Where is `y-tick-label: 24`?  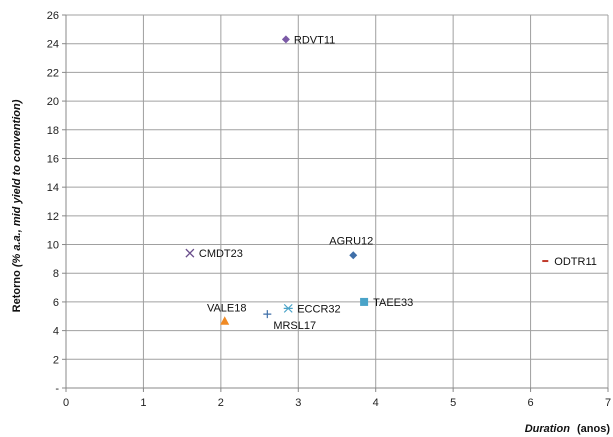 y-tick-label: 24 is located at coordinates (53, 45).